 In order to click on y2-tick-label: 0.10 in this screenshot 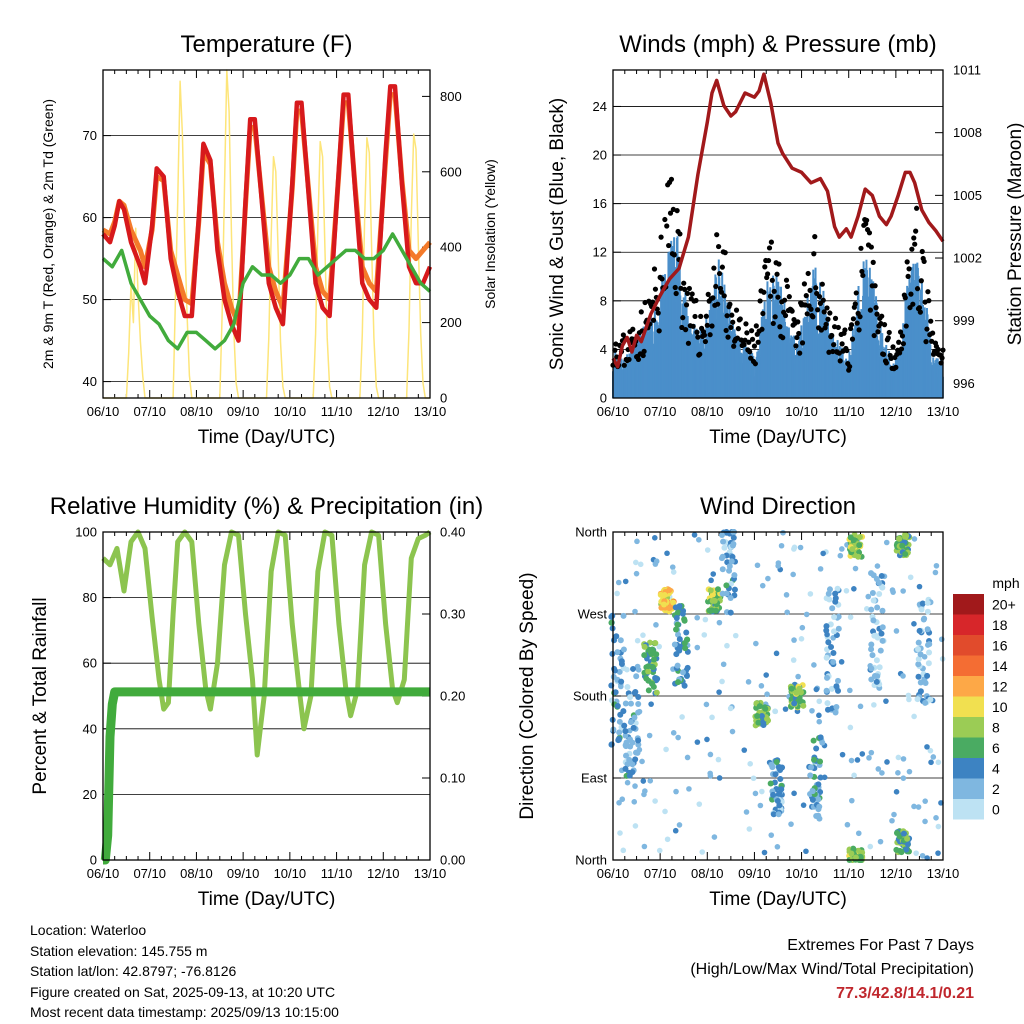, I will do `click(452, 778)`.